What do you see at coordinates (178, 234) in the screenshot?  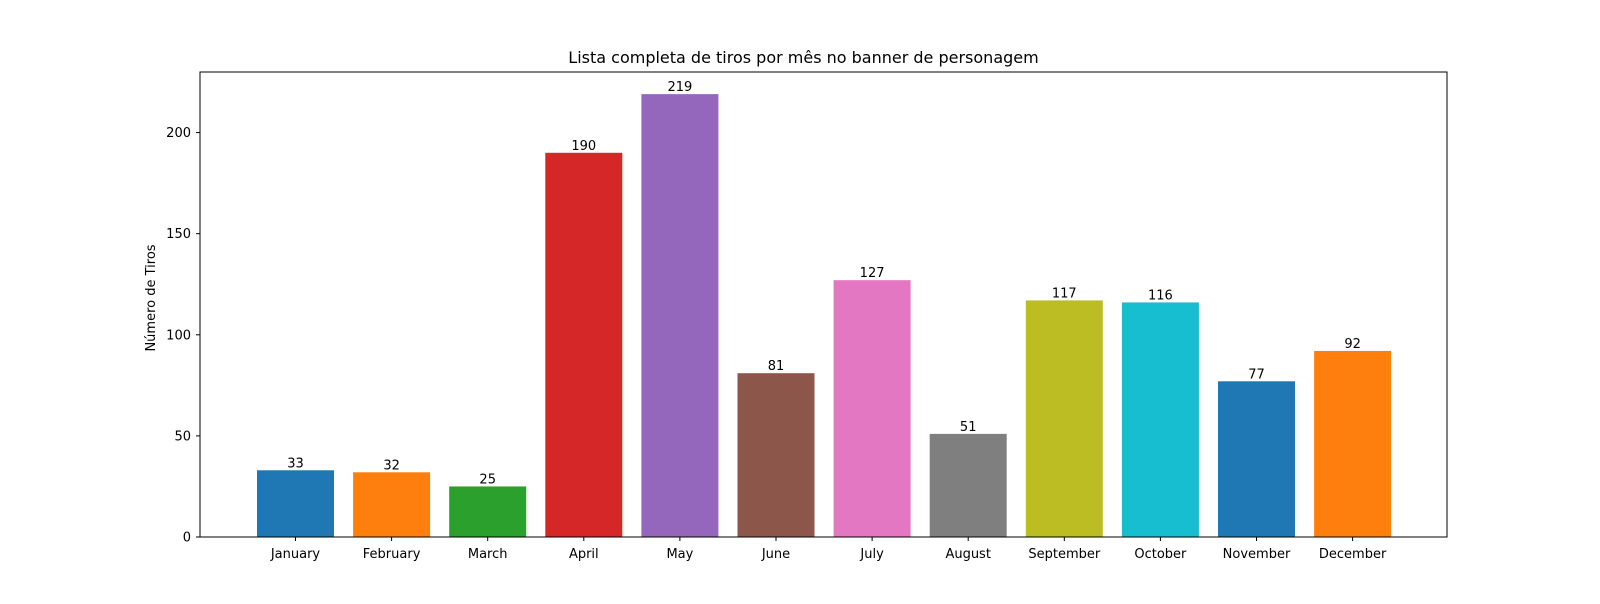 I see `y-tick-label: 150` at bounding box center [178, 234].